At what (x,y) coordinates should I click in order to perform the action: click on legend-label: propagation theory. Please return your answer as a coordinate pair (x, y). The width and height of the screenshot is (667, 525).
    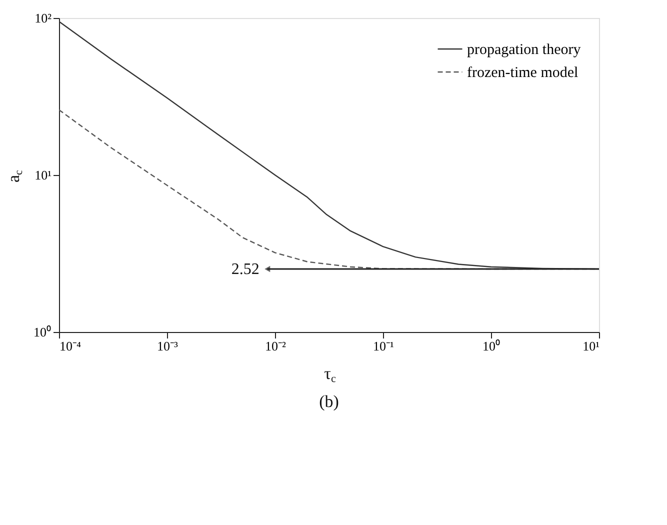
    Looking at the image, I should click on (524, 50).